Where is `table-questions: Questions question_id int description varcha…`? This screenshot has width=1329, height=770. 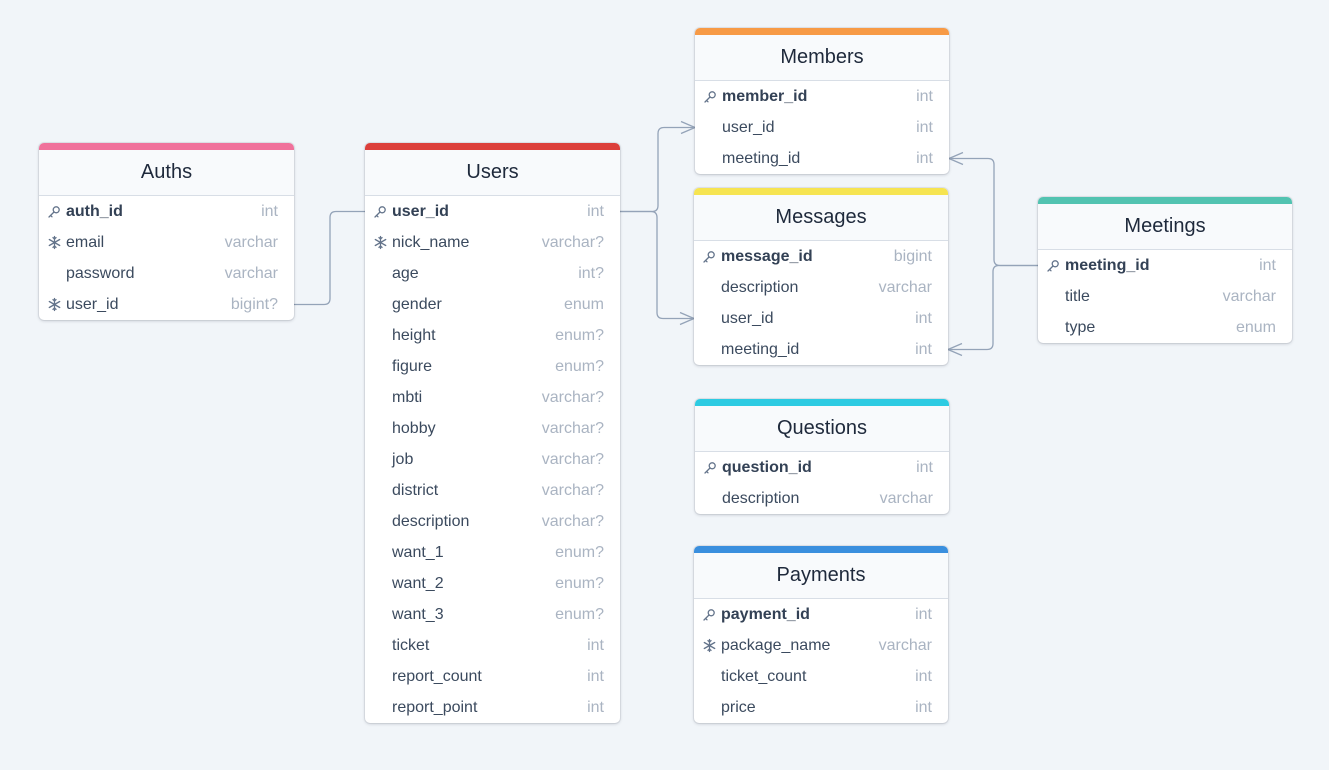 table-questions: Questions question_id int description varcha… is located at coordinates (822, 456).